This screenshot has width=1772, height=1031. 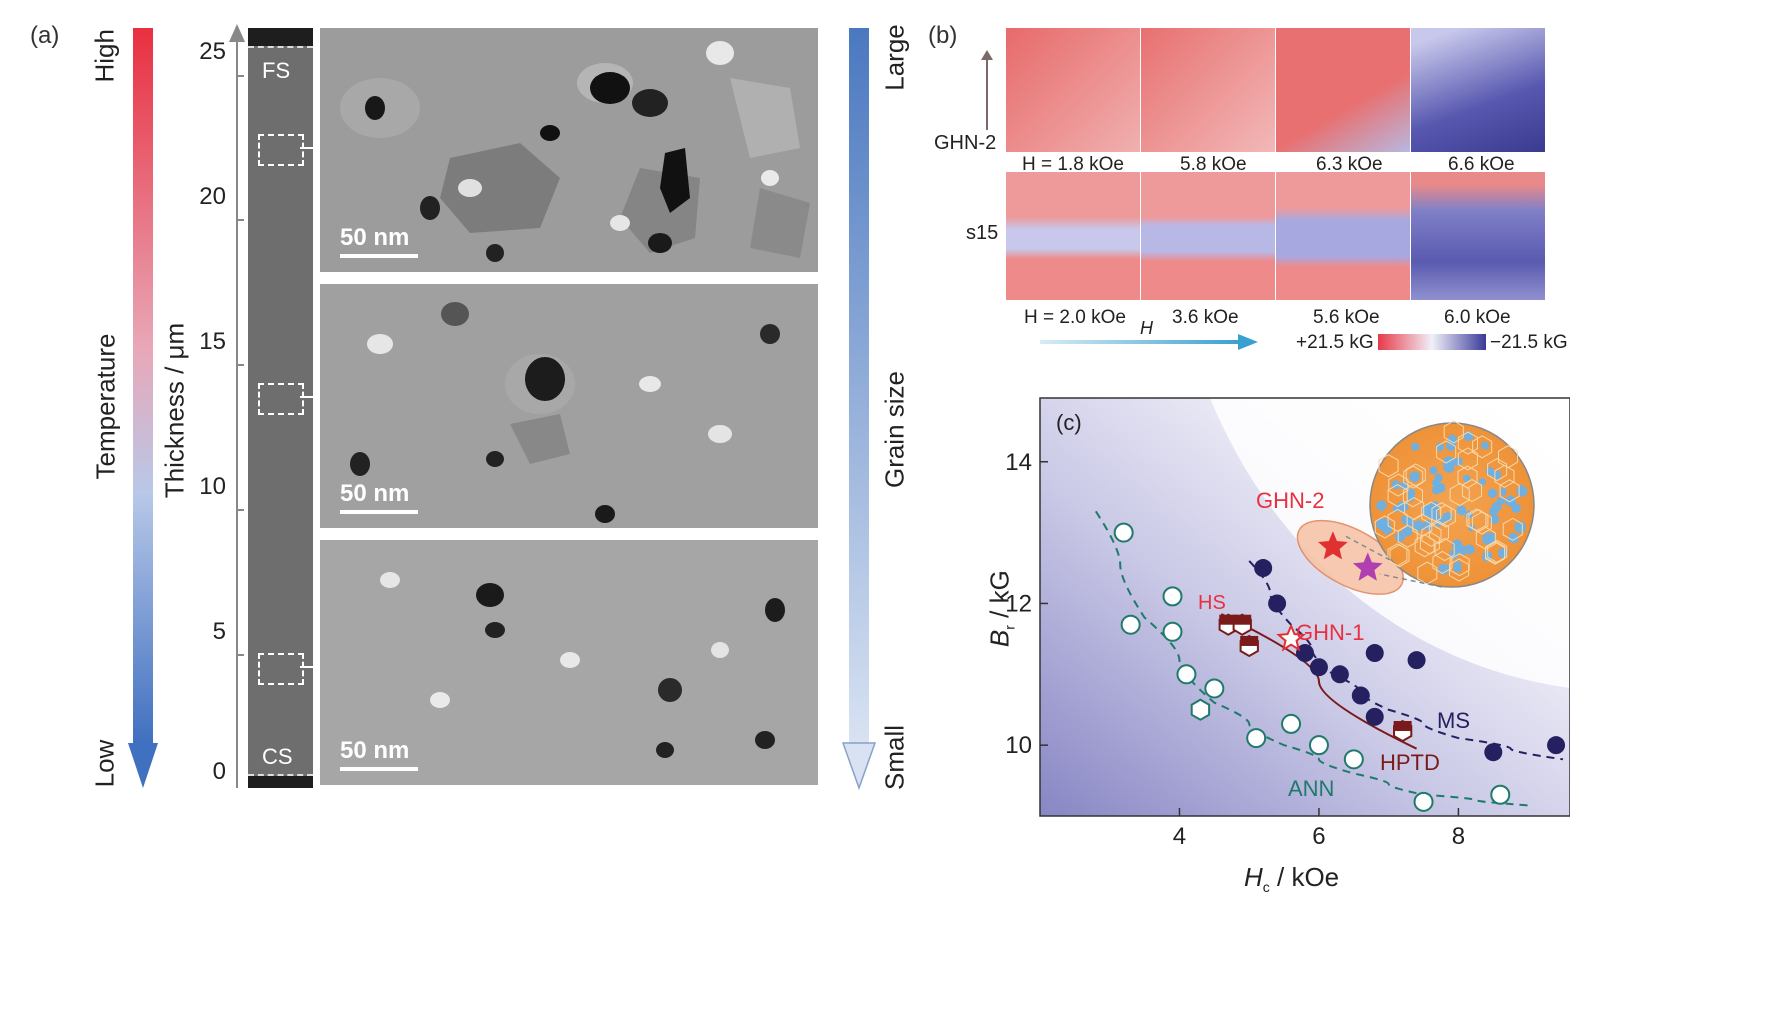 I want to click on microstructure-inset, so click(x=1452, y=505).